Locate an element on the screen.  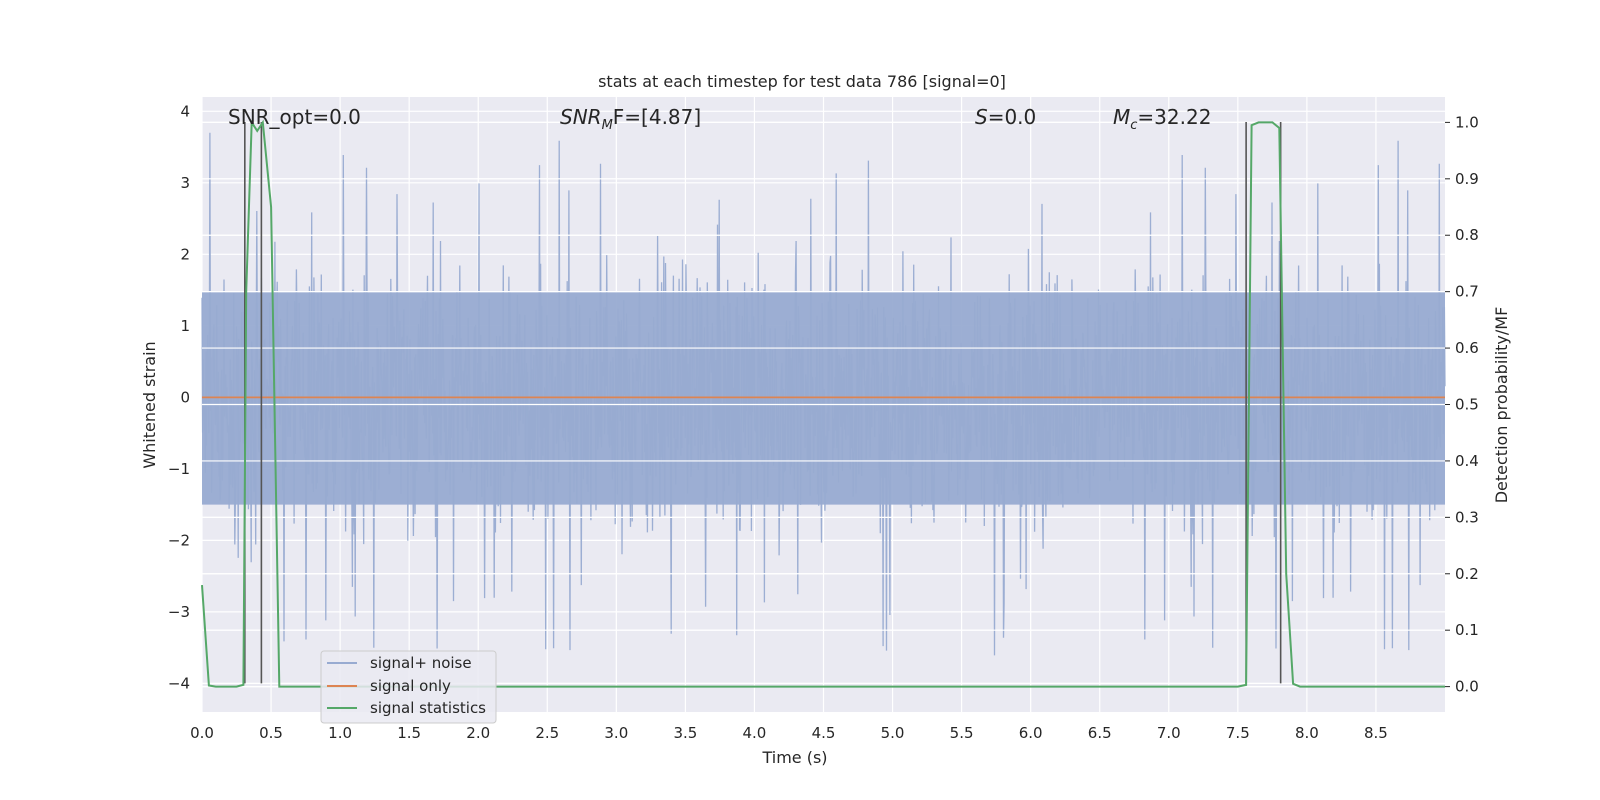
y-axis-left-ticks: −4 −3 −2 −1 0 1 2 3 4 is located at coordinates (179, 397).